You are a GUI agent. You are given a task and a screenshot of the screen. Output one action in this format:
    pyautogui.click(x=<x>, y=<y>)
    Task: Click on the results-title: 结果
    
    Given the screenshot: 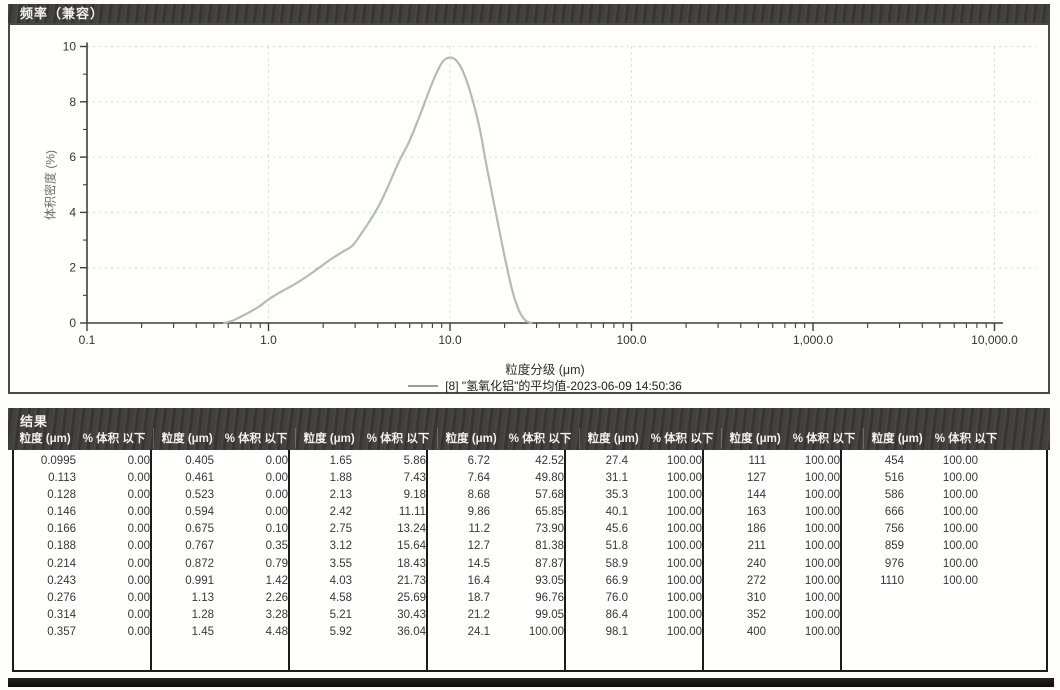 What is the action you would take?
    pyautogui.click(x=34, y=421)
    